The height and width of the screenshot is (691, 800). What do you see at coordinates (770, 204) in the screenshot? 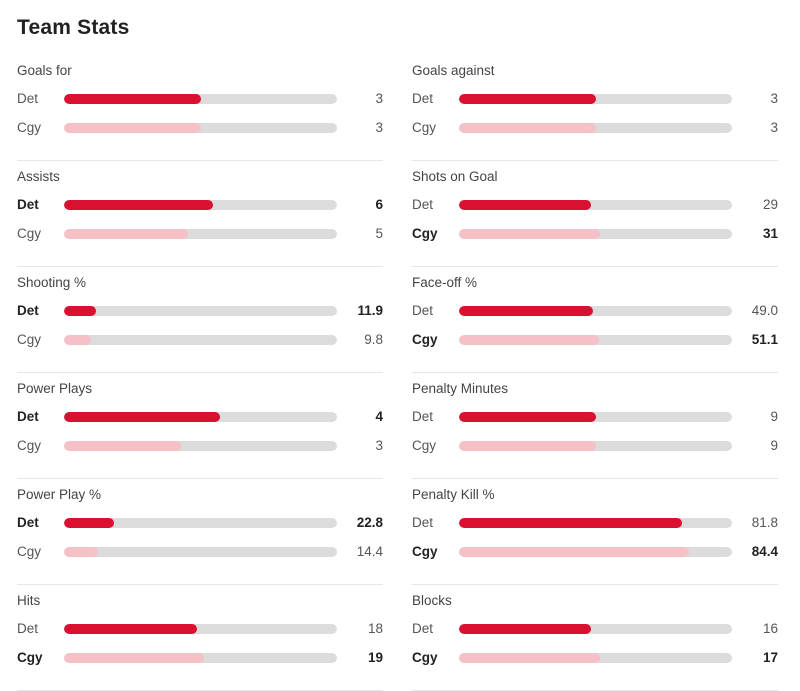
I see `stat-value: 29` at bounding box center [770, 204].